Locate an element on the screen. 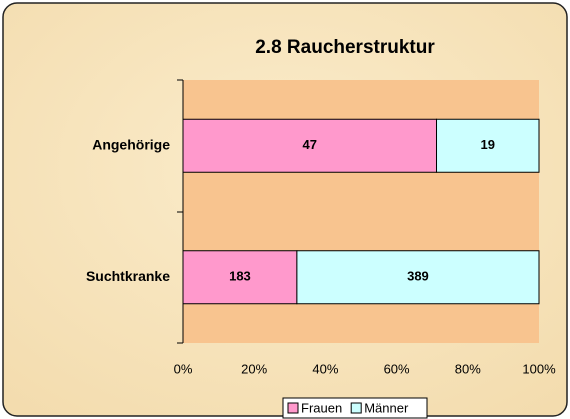 The image size is (570, 419). x-tick-label: 80% is located at coordinates (468, 368).